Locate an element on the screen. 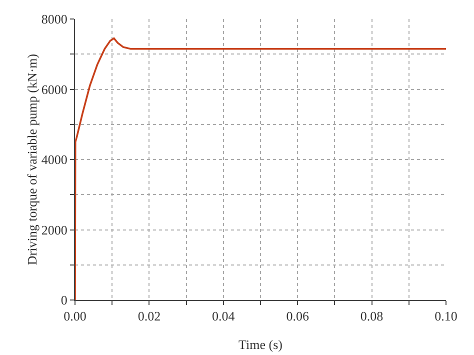  y-axis-title: Driving torque of variable pump (kN·m) is located at coordinates (32, 160).